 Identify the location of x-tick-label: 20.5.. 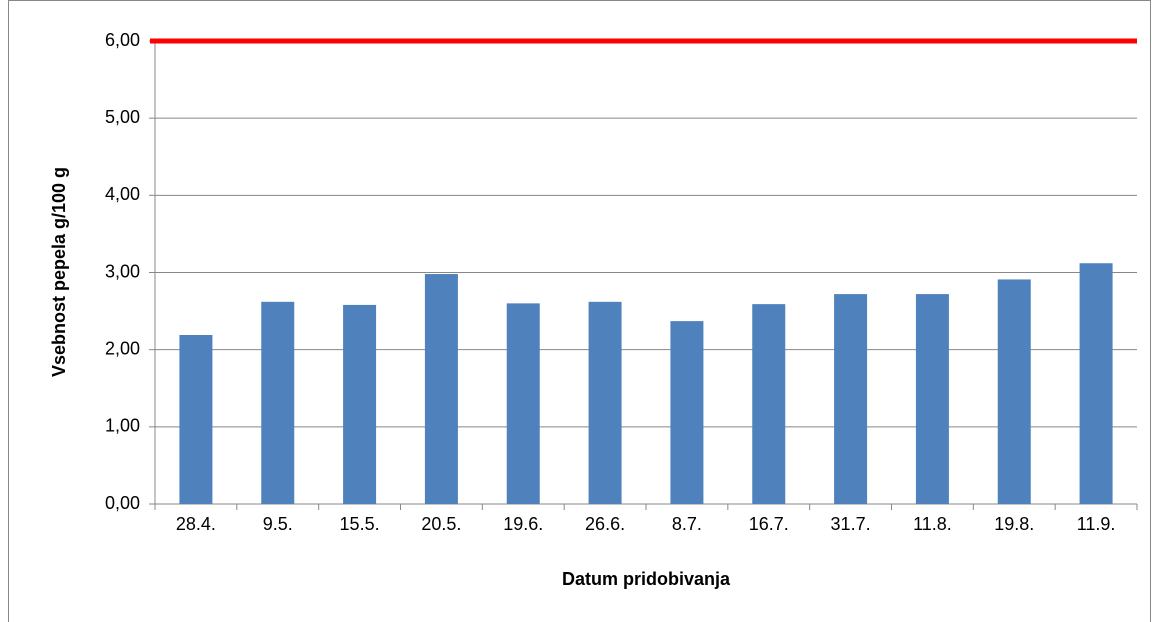
(441, 524).